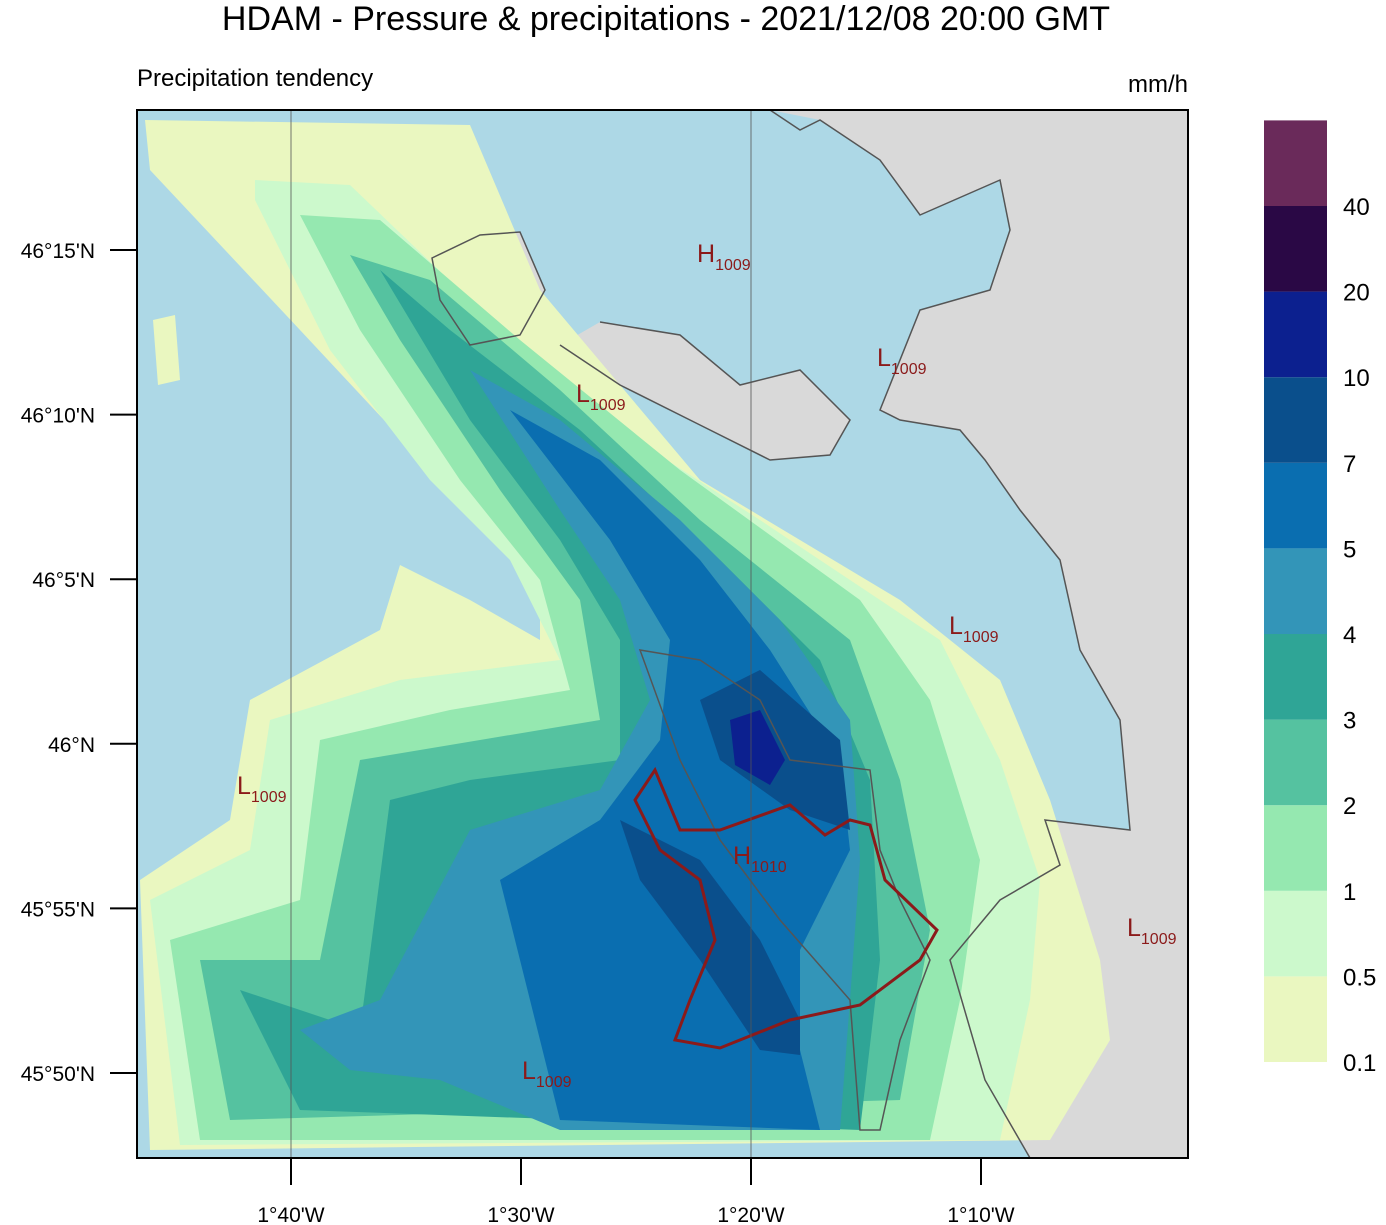  I want to click on colorbar-label: 7, so click(1349, 464).